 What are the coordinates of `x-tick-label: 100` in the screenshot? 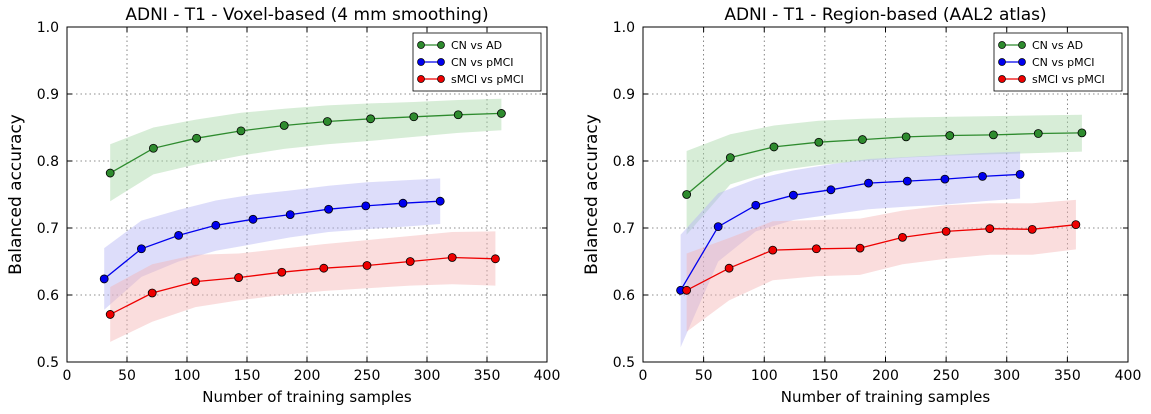 It's located at (187, 376).